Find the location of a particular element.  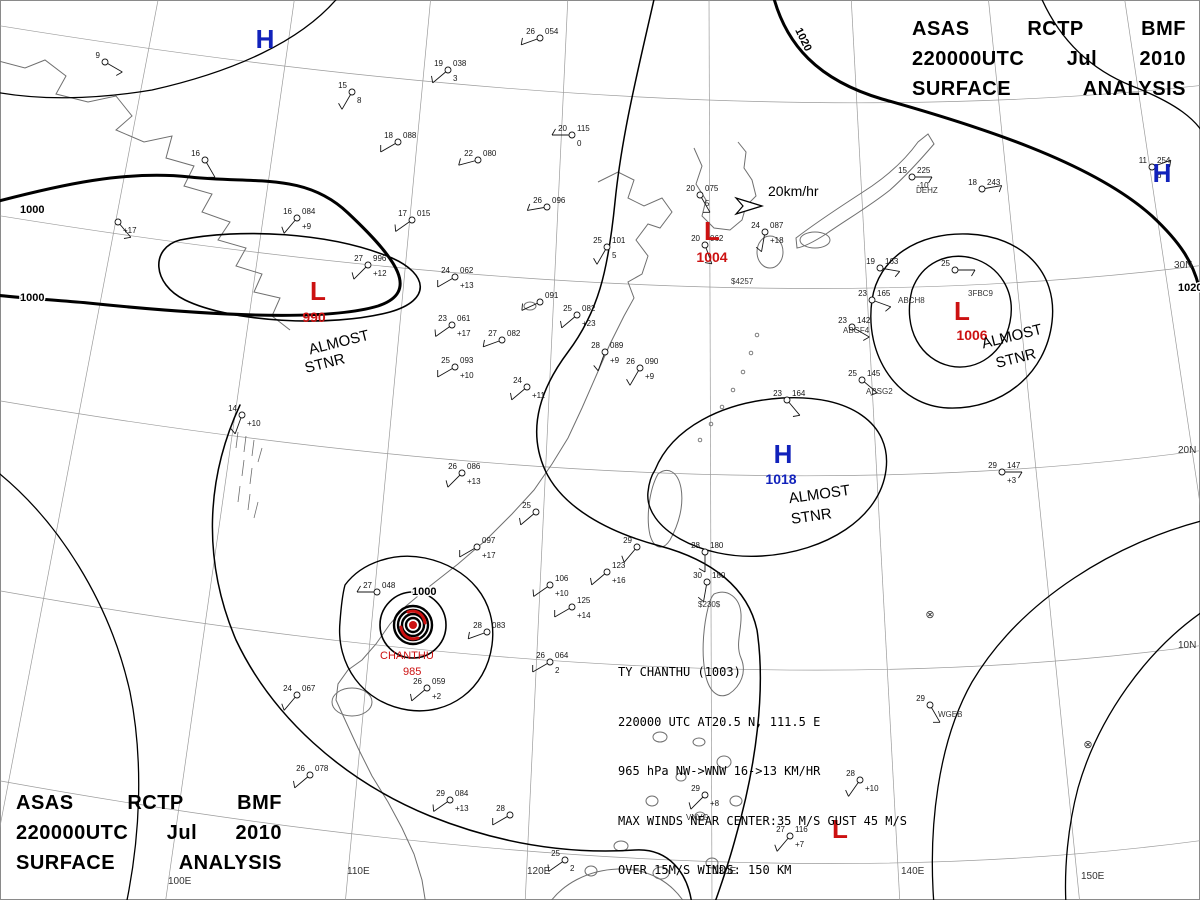

station-plot: 27 048 is located at coordinates (376, 588).